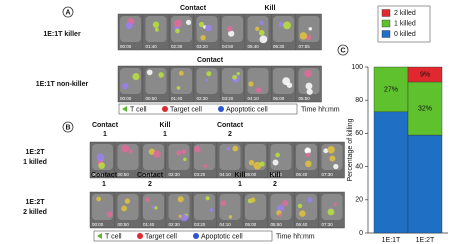 This screenshot has width=474, height=244. What do you see at coordinates (126, 98) in the screenshot?
I see `timestamp: 00:00` at bounding box center [126, 98].